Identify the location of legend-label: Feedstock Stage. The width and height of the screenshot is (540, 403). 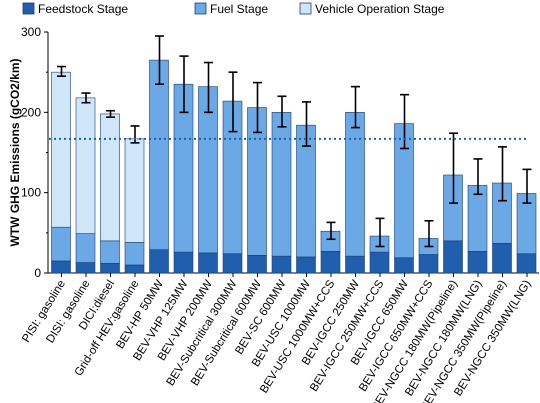
(83, 9).